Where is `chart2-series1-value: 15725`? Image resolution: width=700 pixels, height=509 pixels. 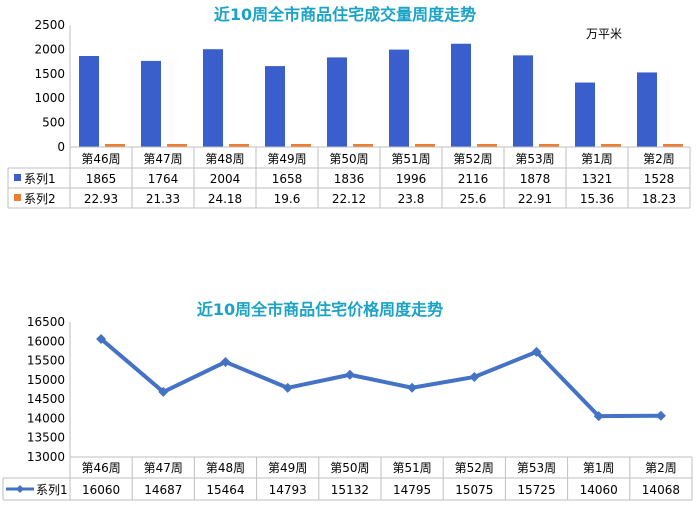 chart2-series1-value: 15725 is located at coordinates (536, 490).